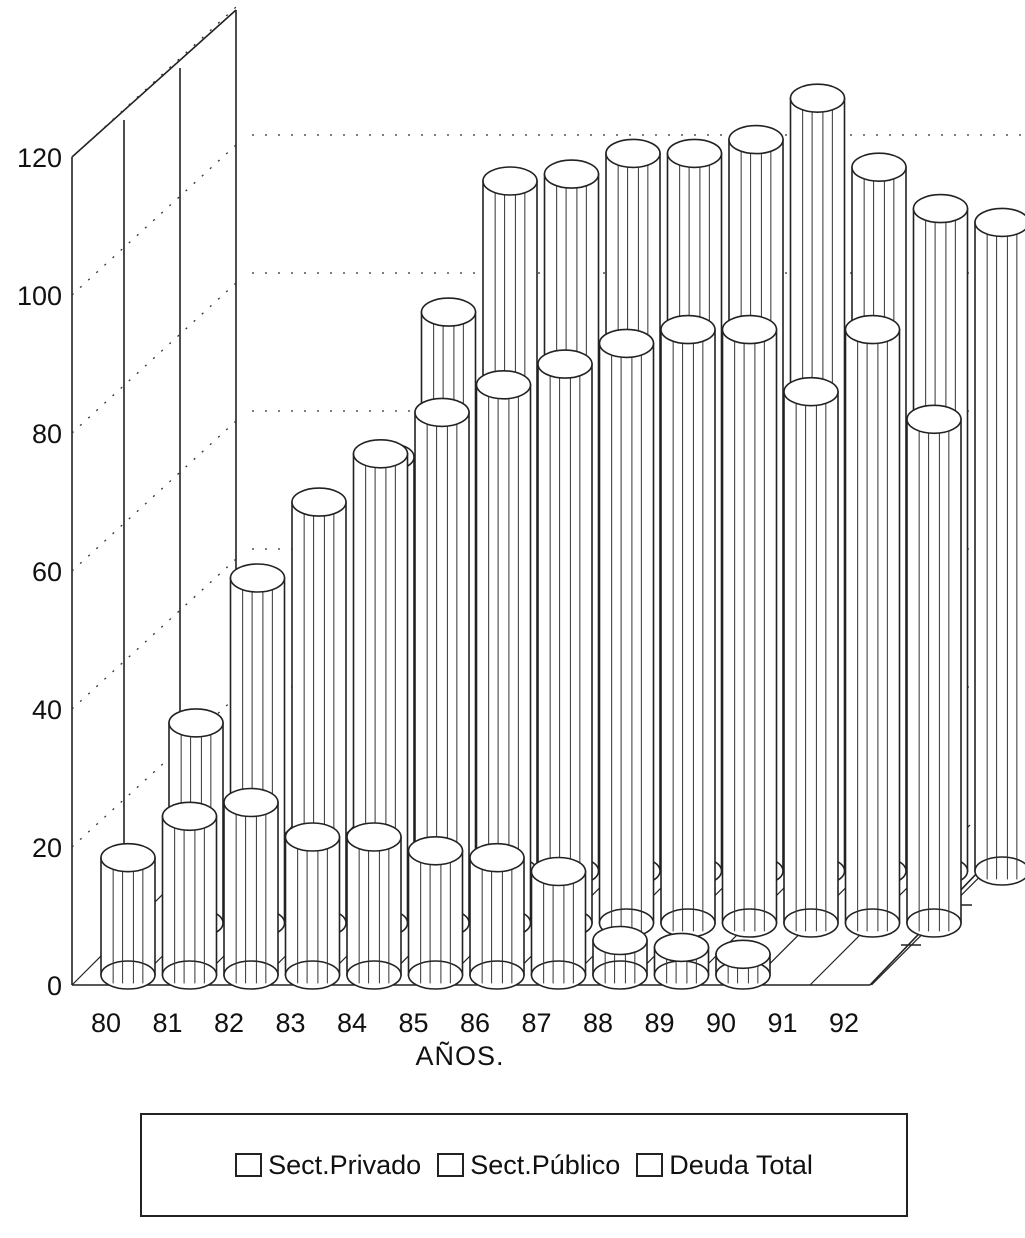  I want to click on y-tick-label: 80, so click(47, 434).